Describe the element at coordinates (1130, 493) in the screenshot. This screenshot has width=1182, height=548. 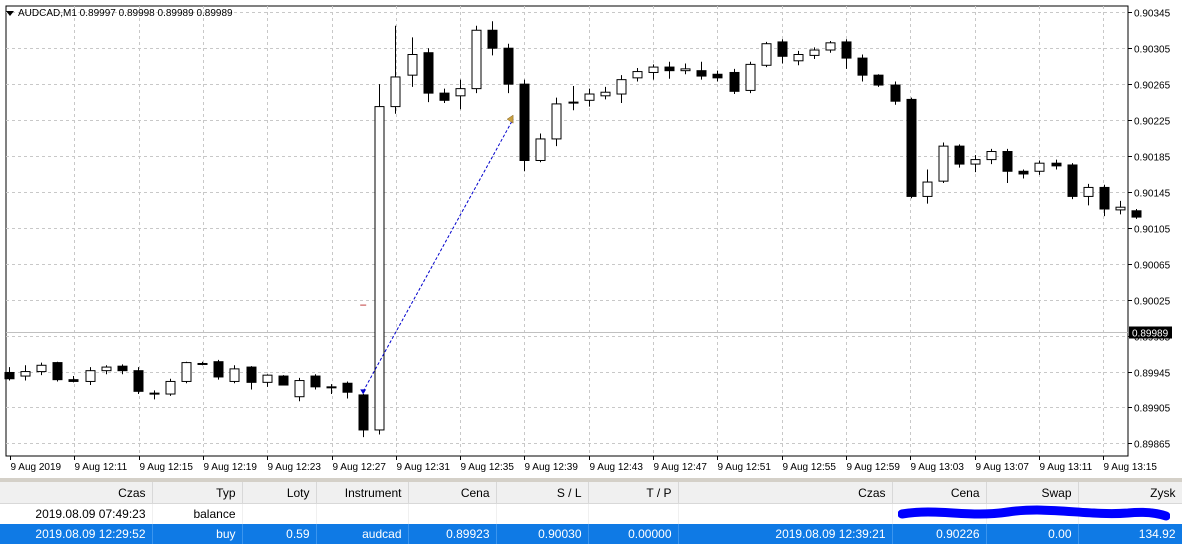
I see `column-header-zysk: Zysk` at that location.